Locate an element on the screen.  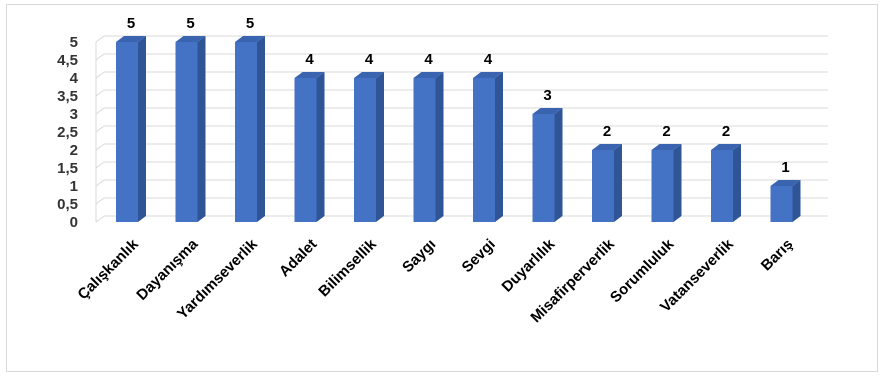
y-tick-label: 0,5 is located at coordinates (67, 204).